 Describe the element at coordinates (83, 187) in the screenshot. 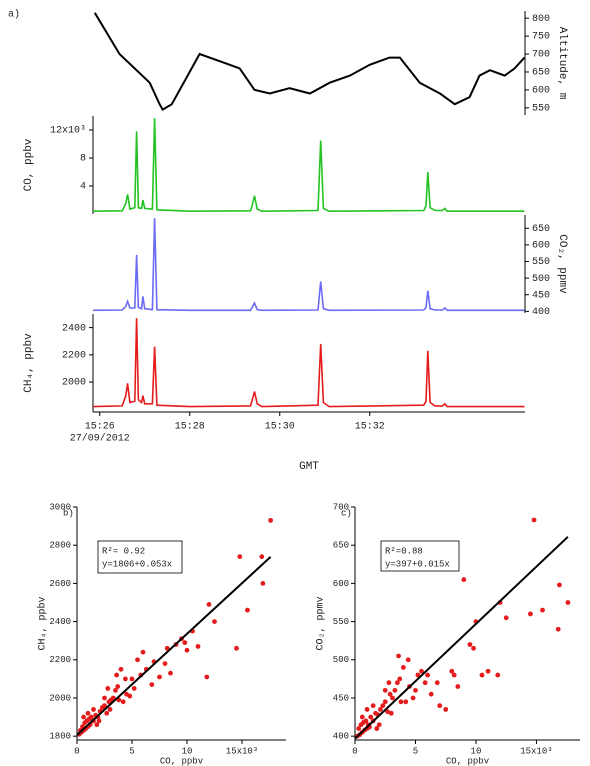

I see `y-tick-label: 4` at that location.